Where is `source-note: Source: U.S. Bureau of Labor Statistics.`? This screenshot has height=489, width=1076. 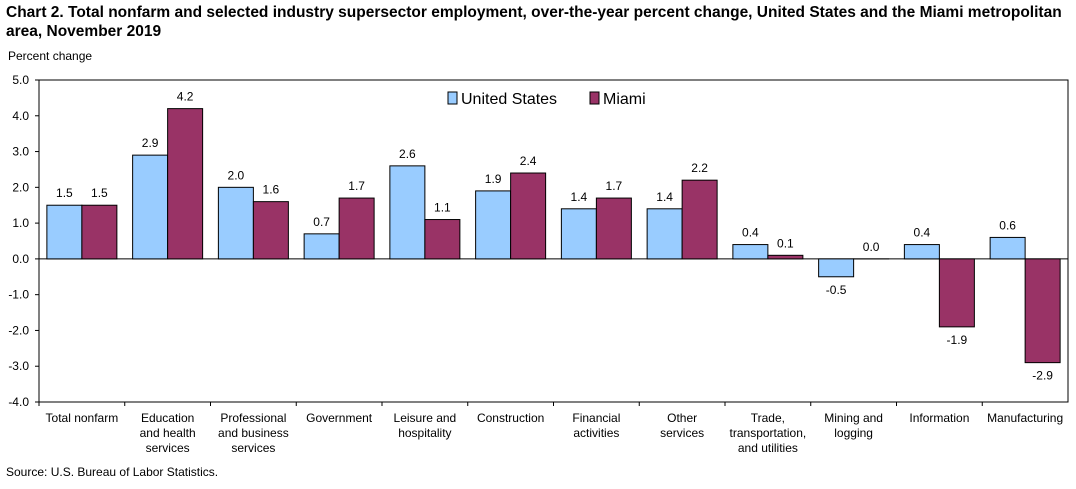
source-note: Source: U.S. Bureau of Labor Statistics. is located at coordinates (112, 472).